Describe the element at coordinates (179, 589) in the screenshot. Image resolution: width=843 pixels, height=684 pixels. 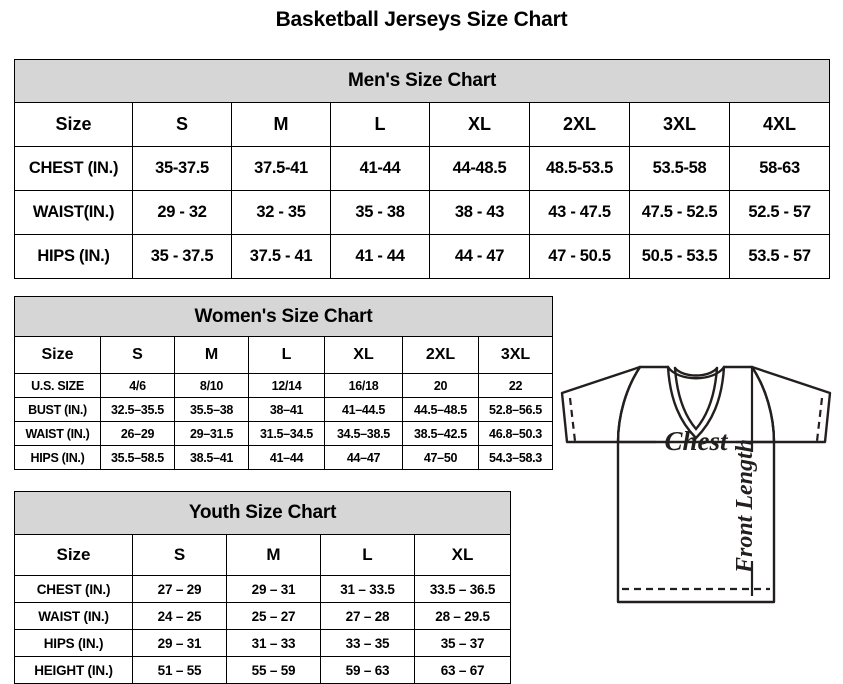
I see `youth-cell: 27 – 29` at that location.